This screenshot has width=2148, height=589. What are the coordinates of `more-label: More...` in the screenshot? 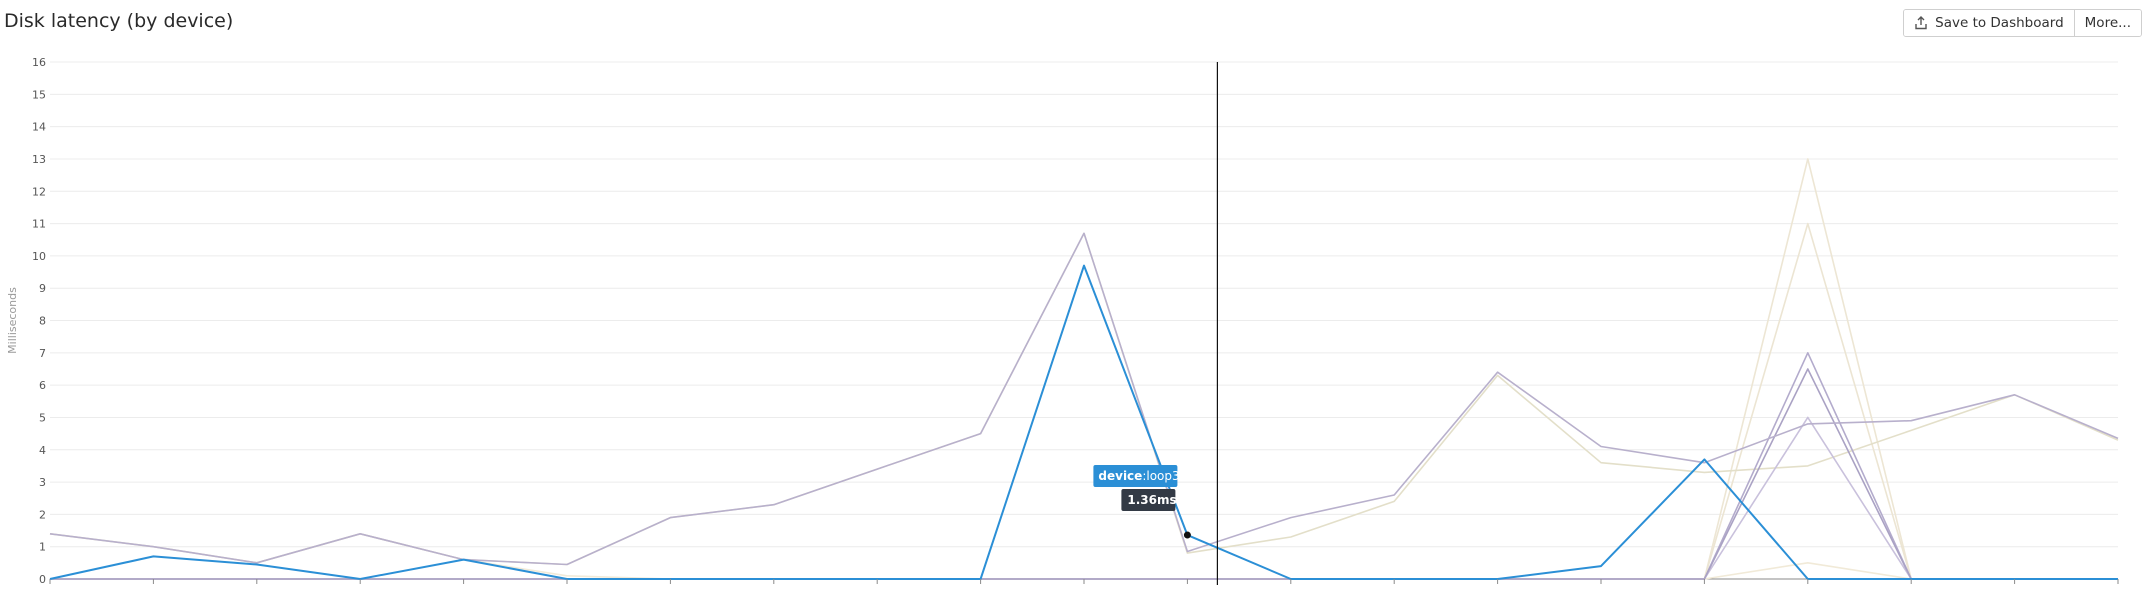 It's located at (2107, 23).